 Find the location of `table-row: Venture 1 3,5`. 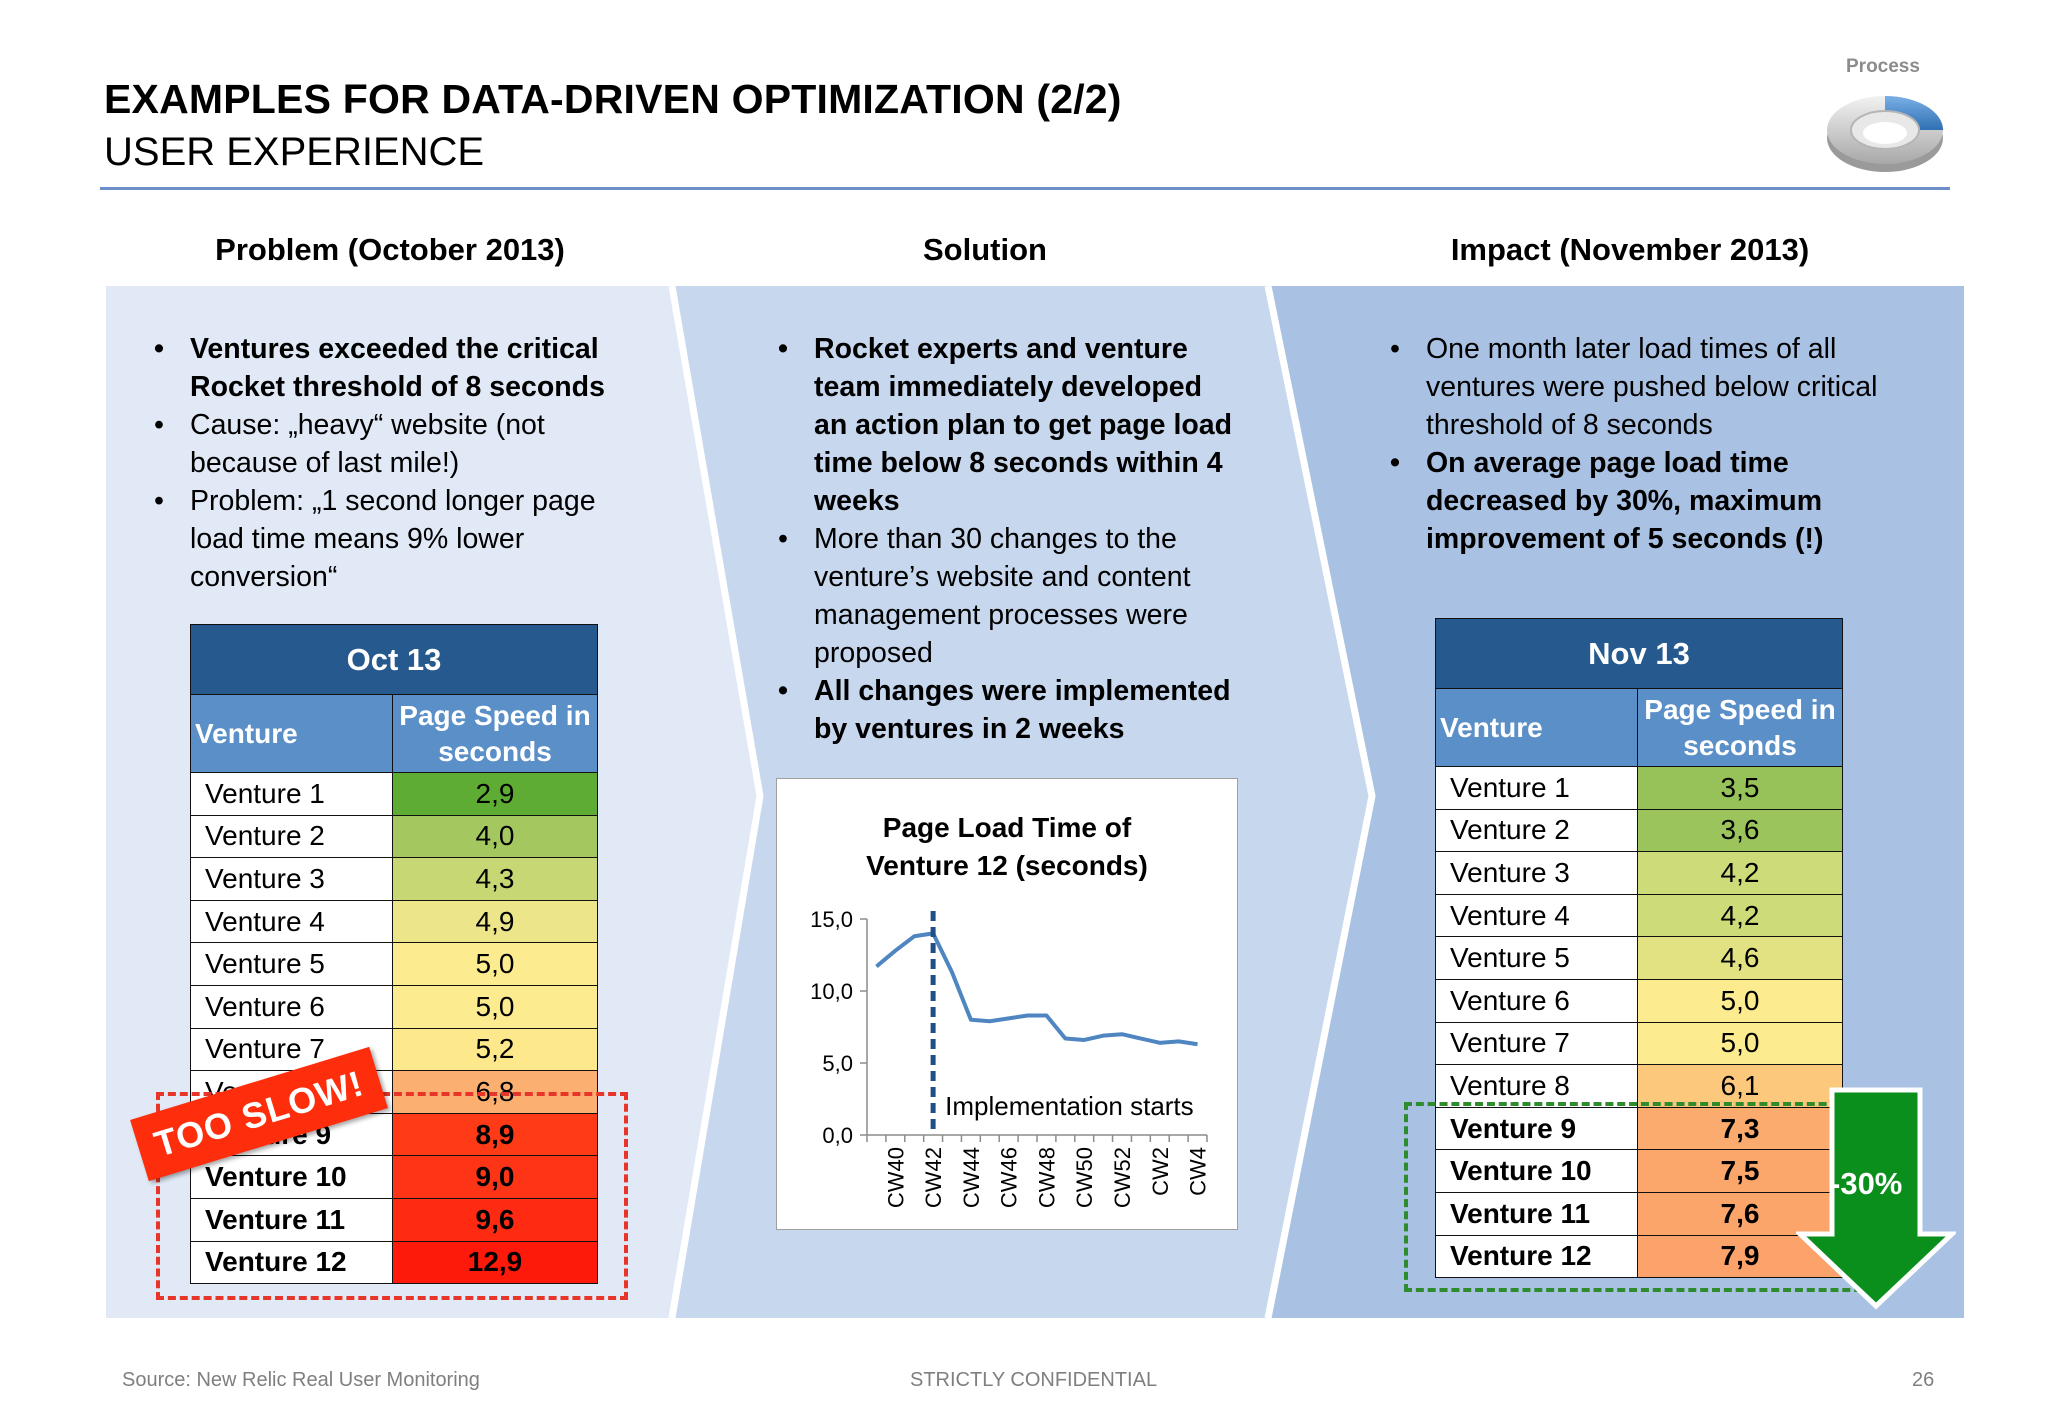

table-row: Venture 1 3,5 is located at coordinates (1639, 788).